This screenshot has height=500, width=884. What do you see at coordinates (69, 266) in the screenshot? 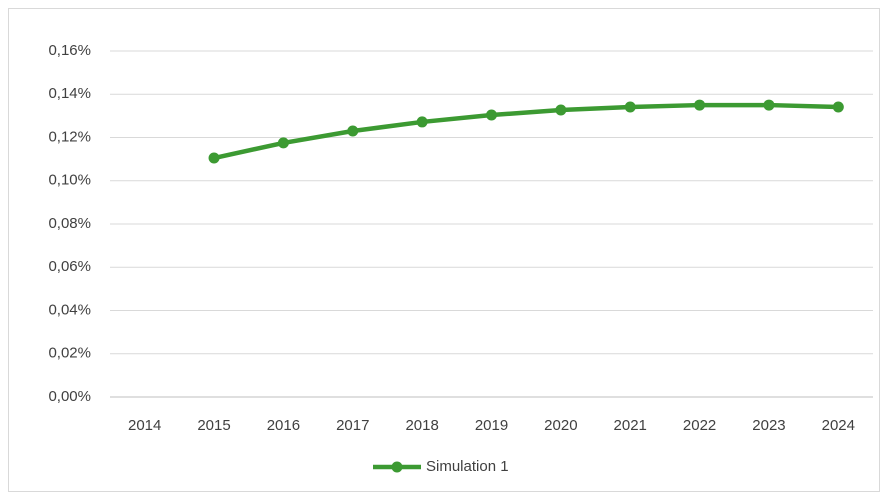
I see `y-tick-label: 0,06%` at bounding box center [69, 266].